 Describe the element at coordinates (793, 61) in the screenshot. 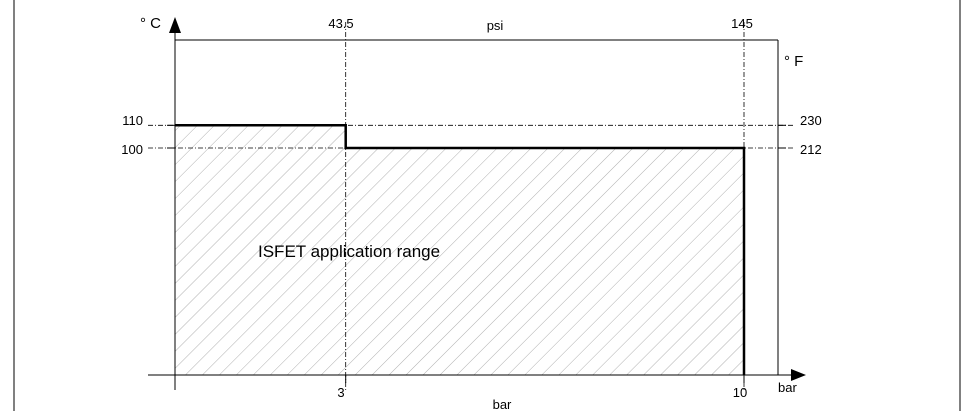

I see `y-right-unit-label: ° F` at that location.